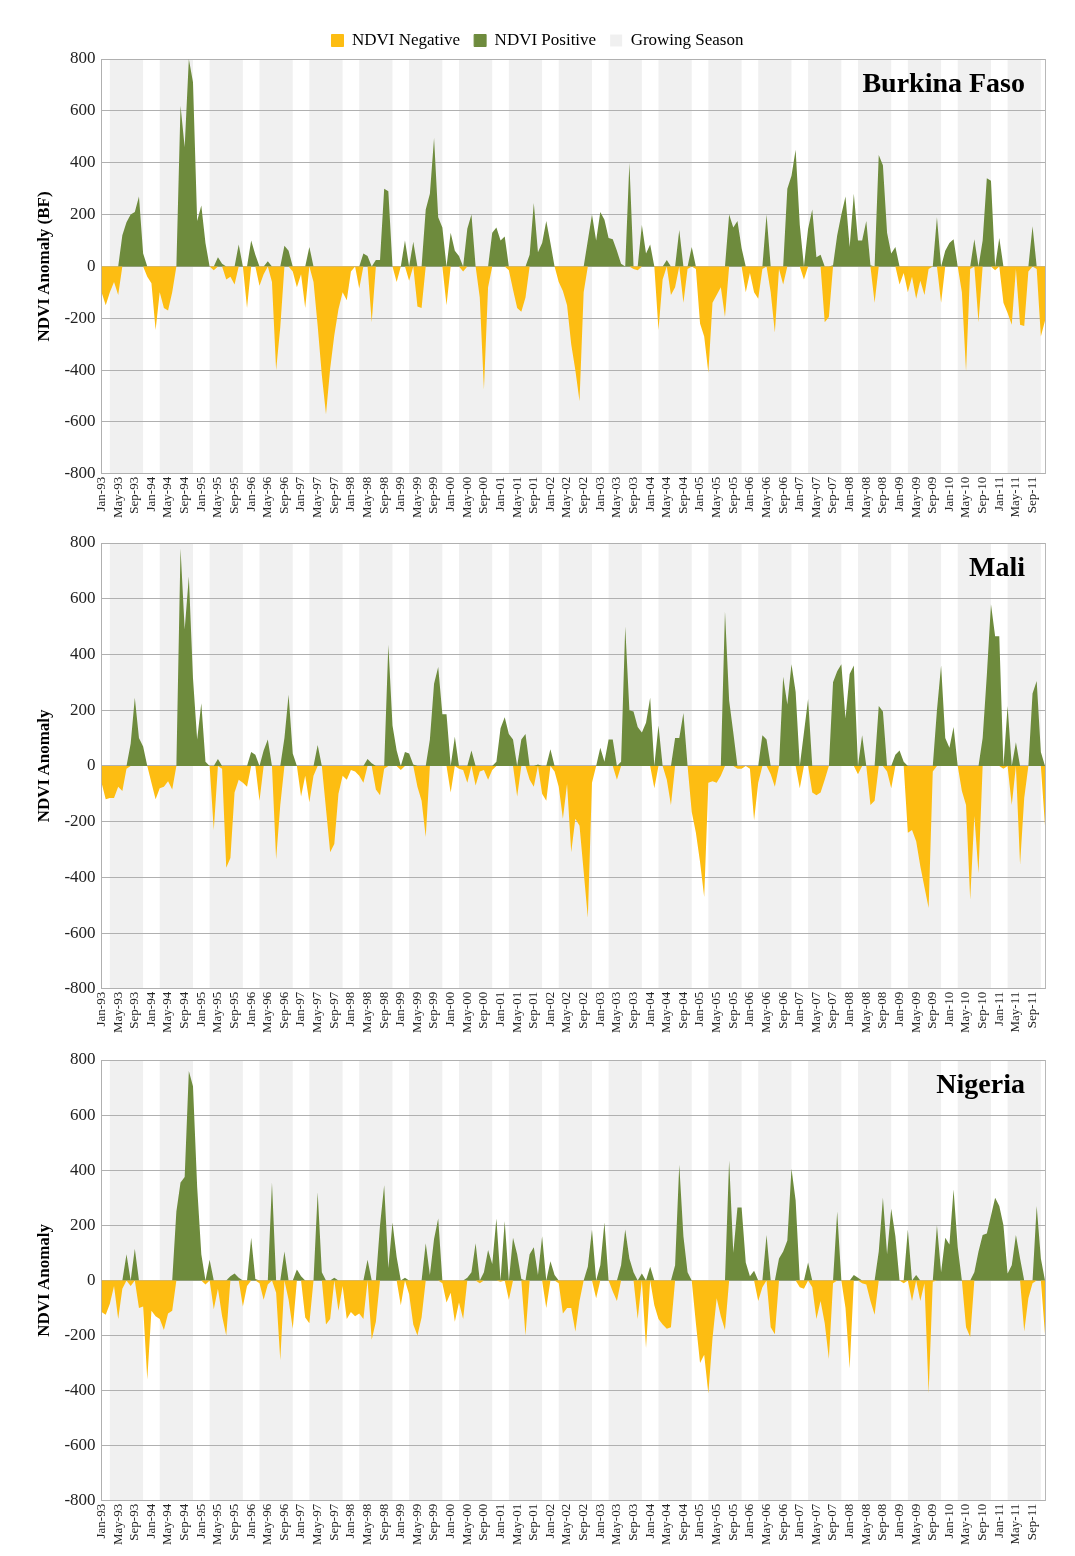 The image size is (1075, 1556). I want to click on chart-title: Mali, so click(997, 567).